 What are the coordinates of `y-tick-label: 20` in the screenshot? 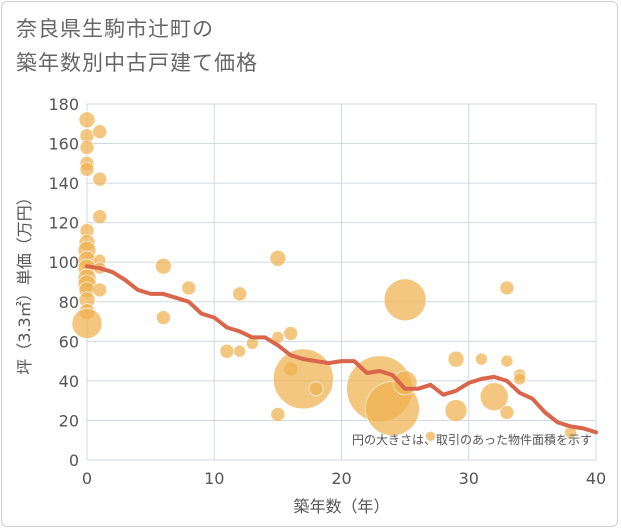 It's located at (69, 420).